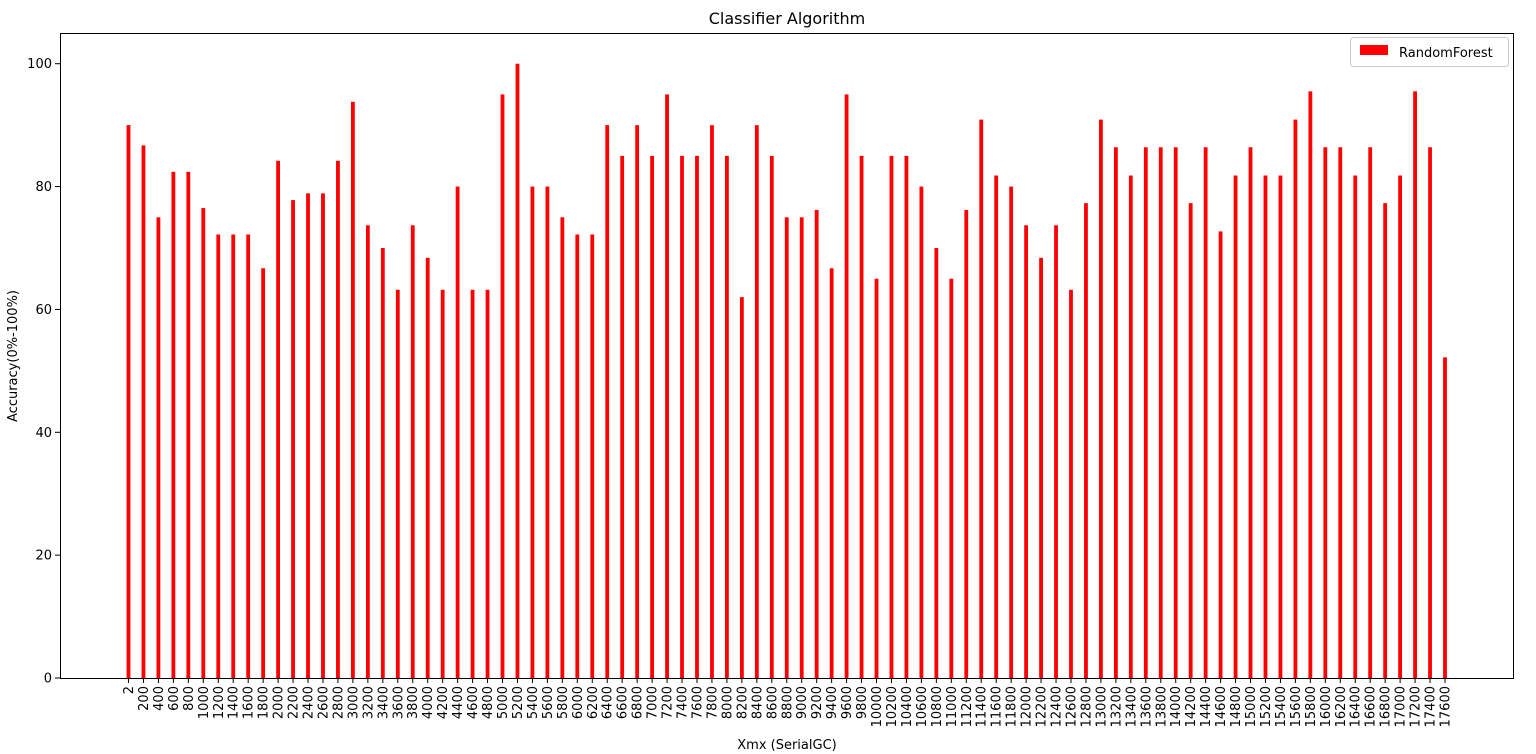 The height and width of the screenshot is (754, 1536). Describe the element at coordinates (43, 310) in the screenshot. I see `y-tick-label: 60` at that location.